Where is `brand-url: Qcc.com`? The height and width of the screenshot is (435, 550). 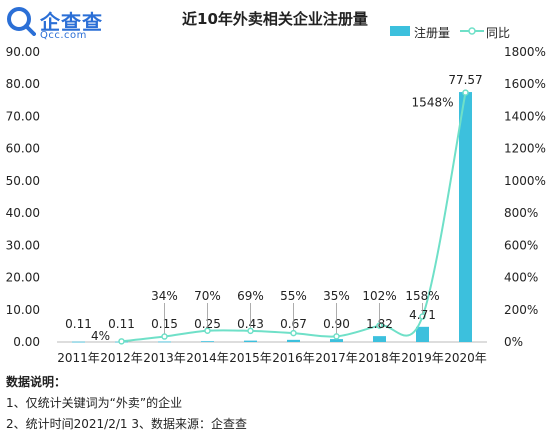
brand-url: Qcc.com is located at coordinates (63, 35).